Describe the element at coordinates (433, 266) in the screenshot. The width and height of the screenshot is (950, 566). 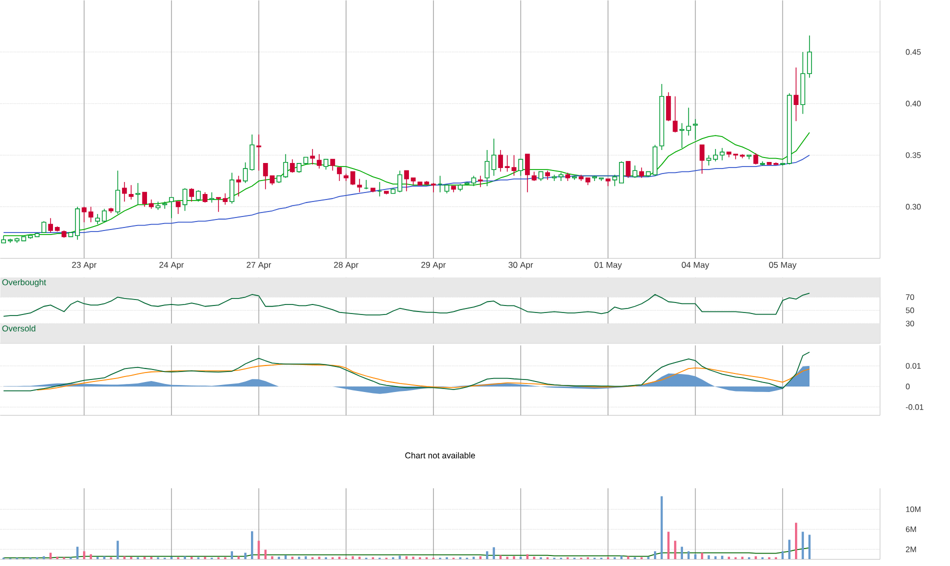
I see `x-tick-label: 29 Apr` at that location.